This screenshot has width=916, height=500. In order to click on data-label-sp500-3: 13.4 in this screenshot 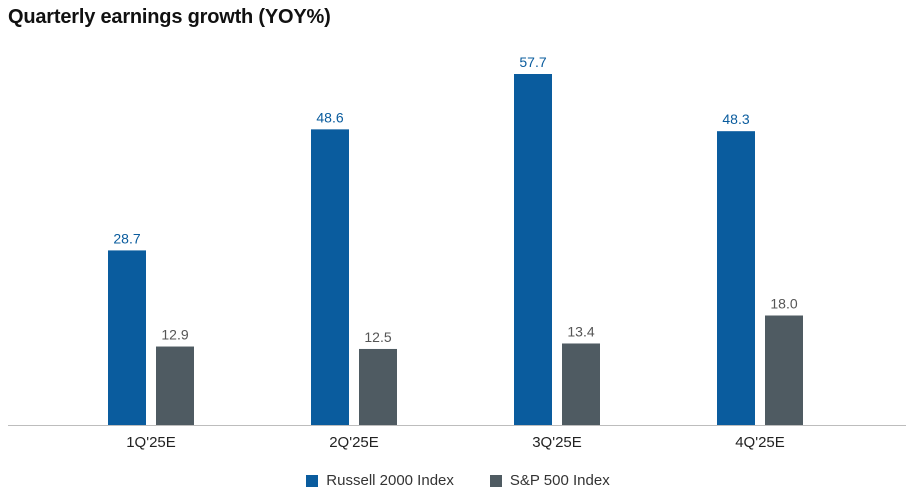, I will do `click(580, 331)`.